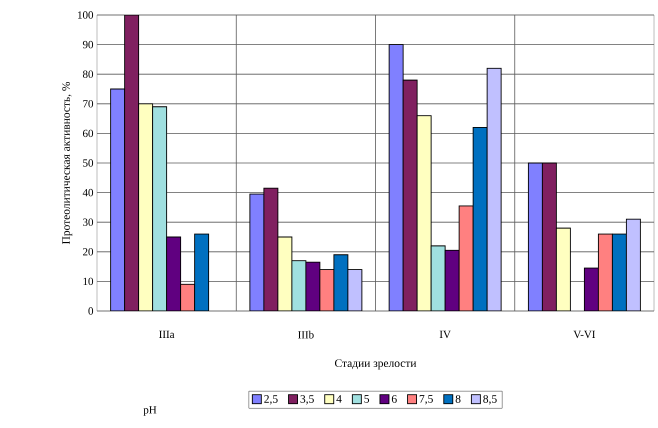 Image resolution: width=658 pixels, height=428 pixels. What do you see at coordinates (88, 252) in the screenshot?
I see `y-tick-label: 20` at bounding box center [88, 252].